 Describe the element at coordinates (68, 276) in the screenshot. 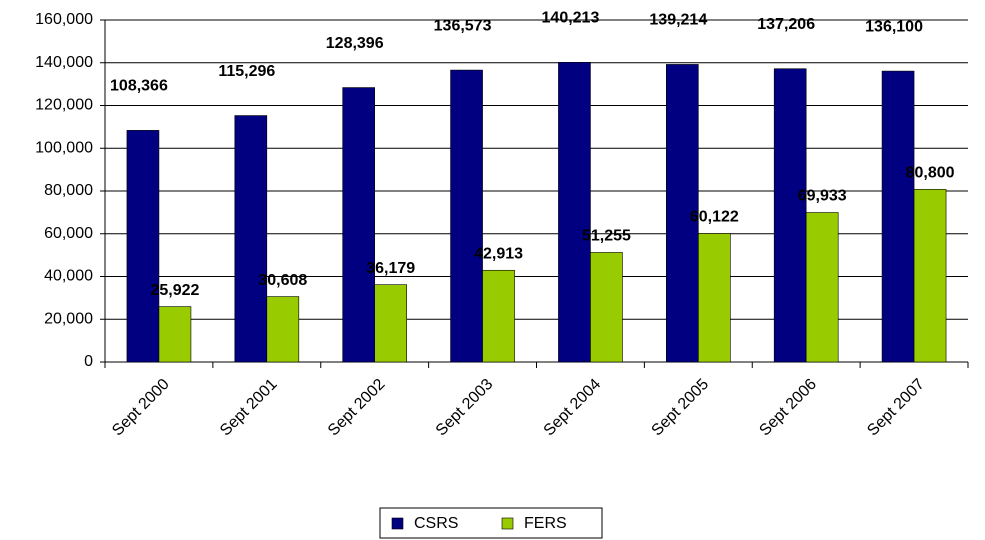

I see `y-tick-label: 40,000` at that location.